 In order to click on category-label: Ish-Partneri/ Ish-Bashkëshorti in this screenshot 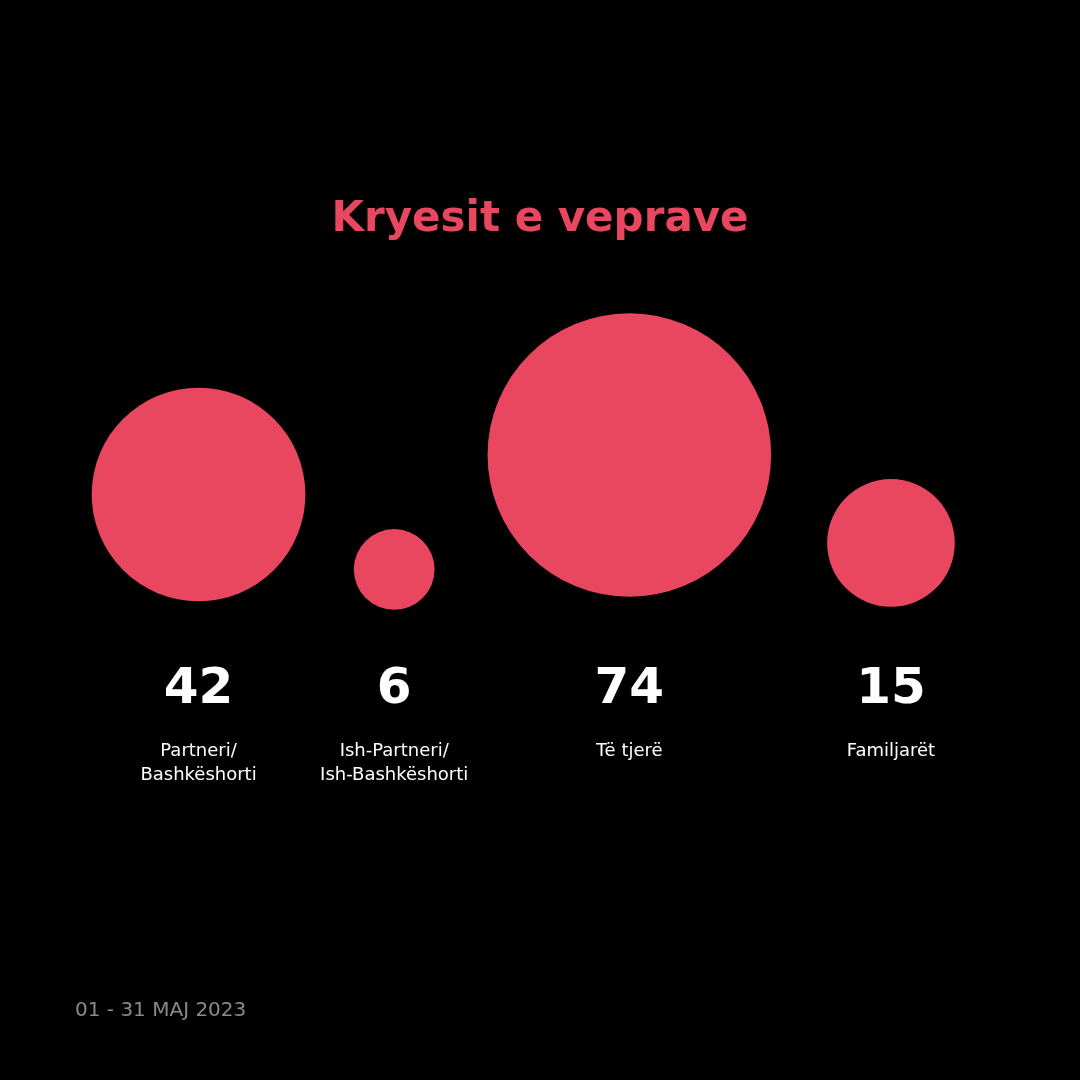, I will do `click(394, 761)`.